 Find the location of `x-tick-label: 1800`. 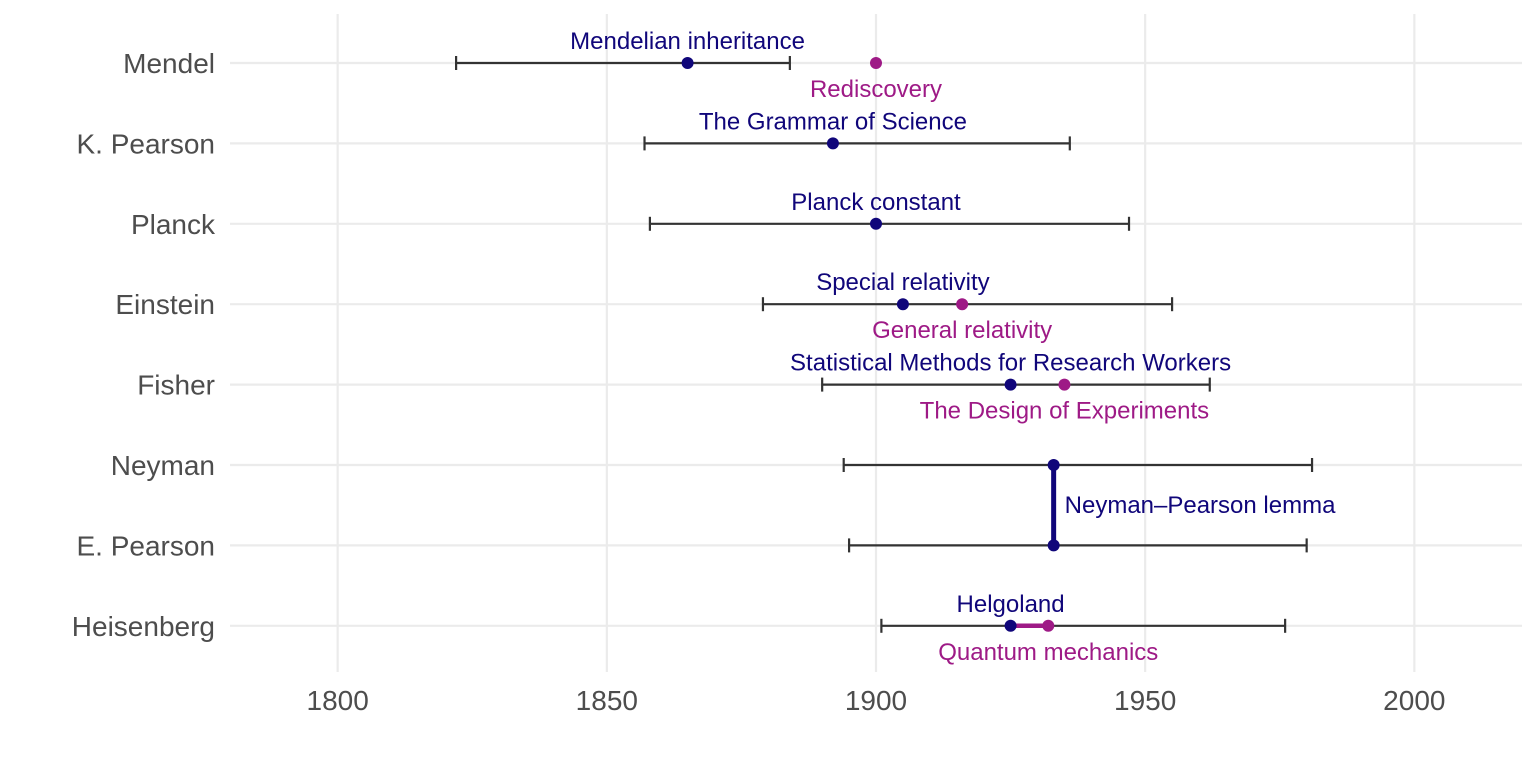

x-tick-label: 1800 is located at coordinates (338, 700).